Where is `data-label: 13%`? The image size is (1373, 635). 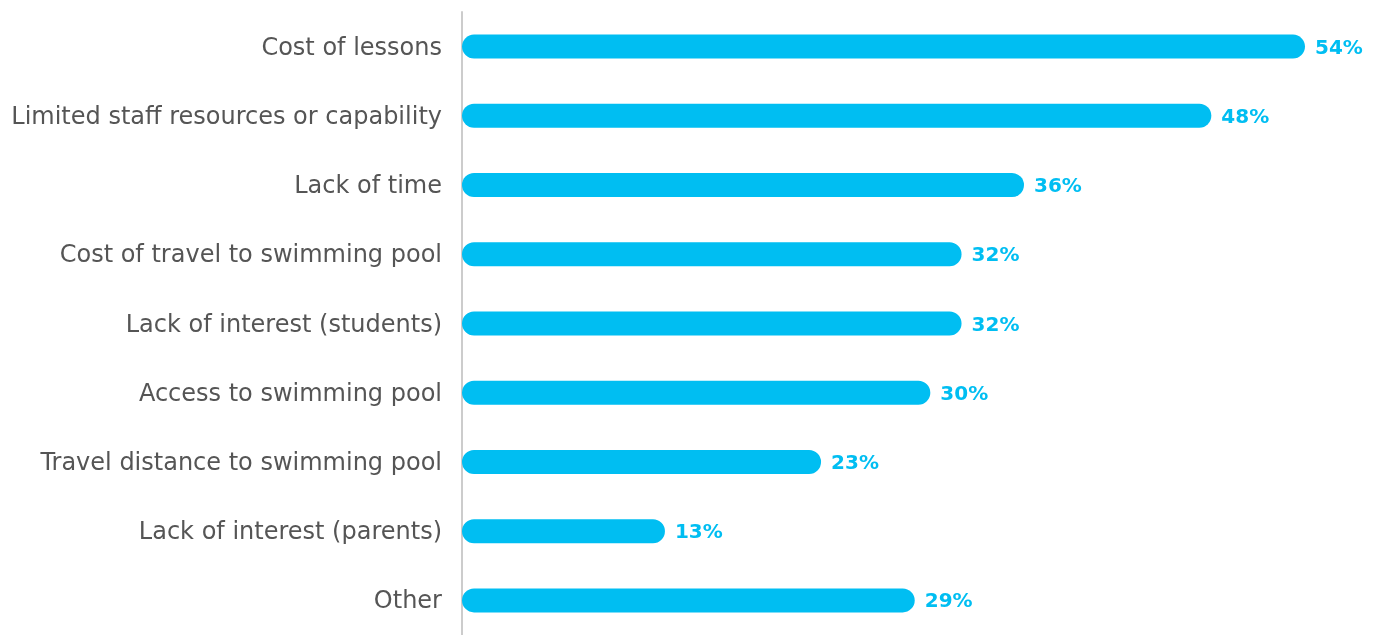
data-label: 13% is located at coordinates (698, 531).